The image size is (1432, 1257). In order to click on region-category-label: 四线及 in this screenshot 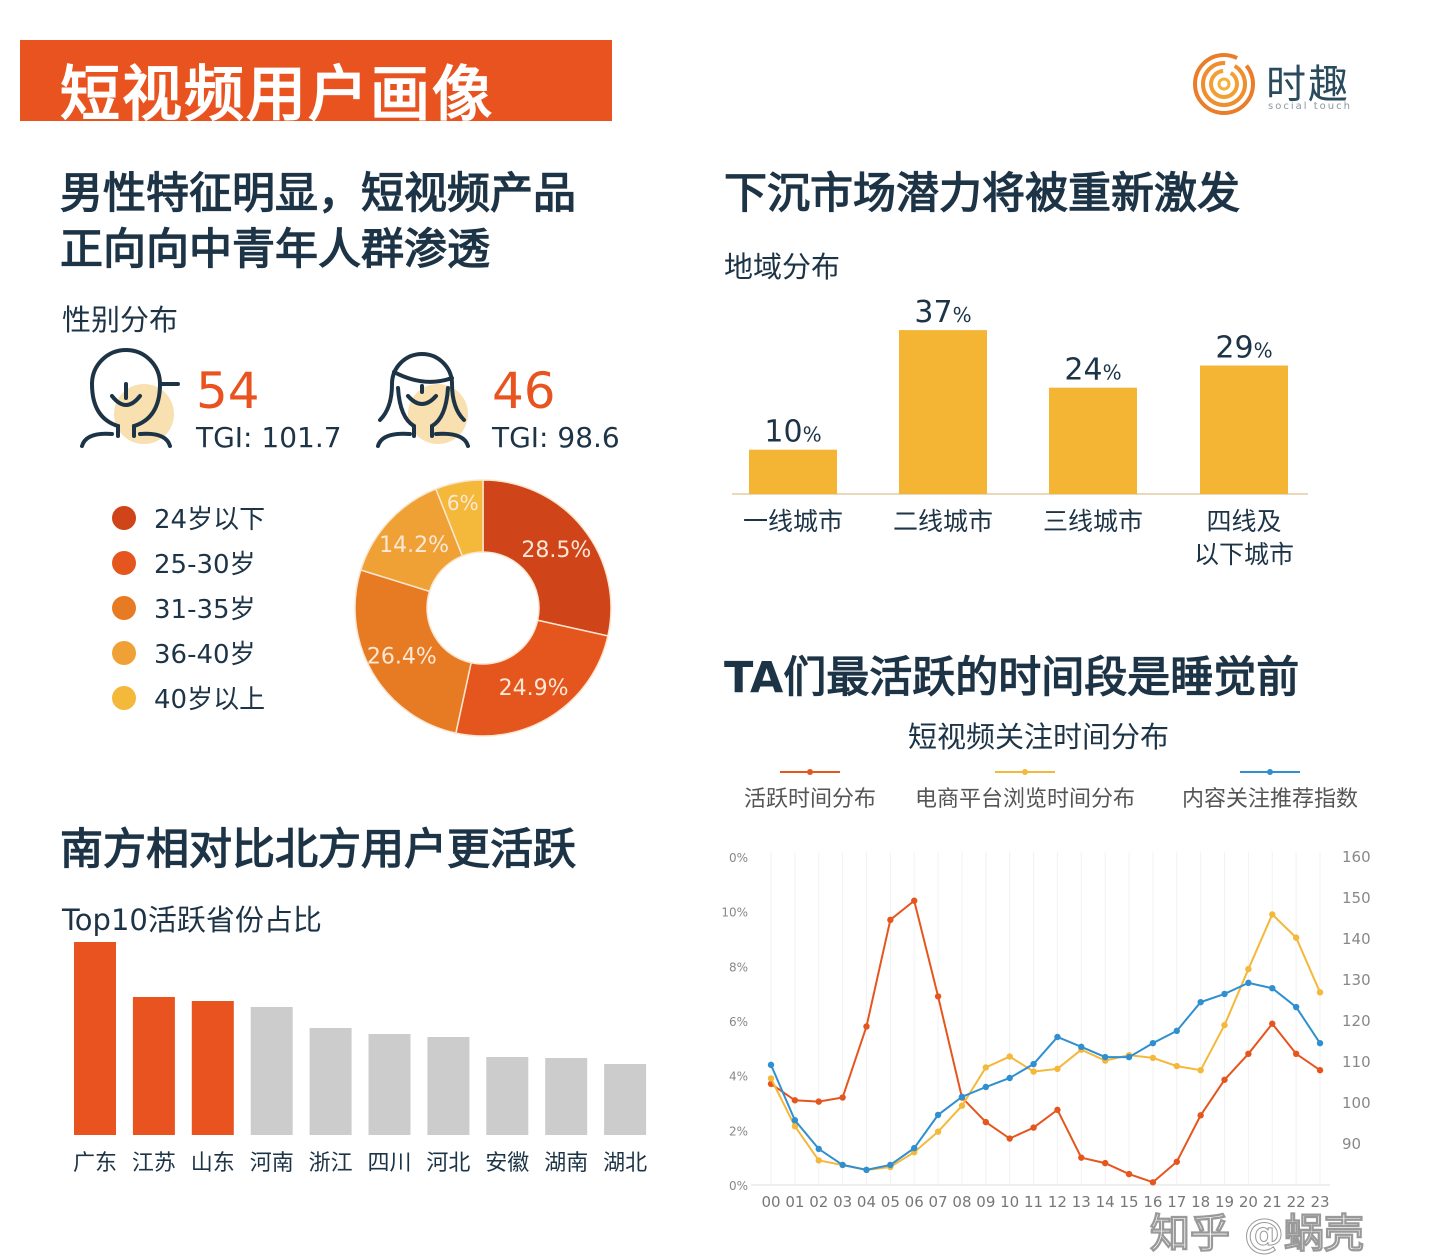, I will do `click(1243, 521)`.